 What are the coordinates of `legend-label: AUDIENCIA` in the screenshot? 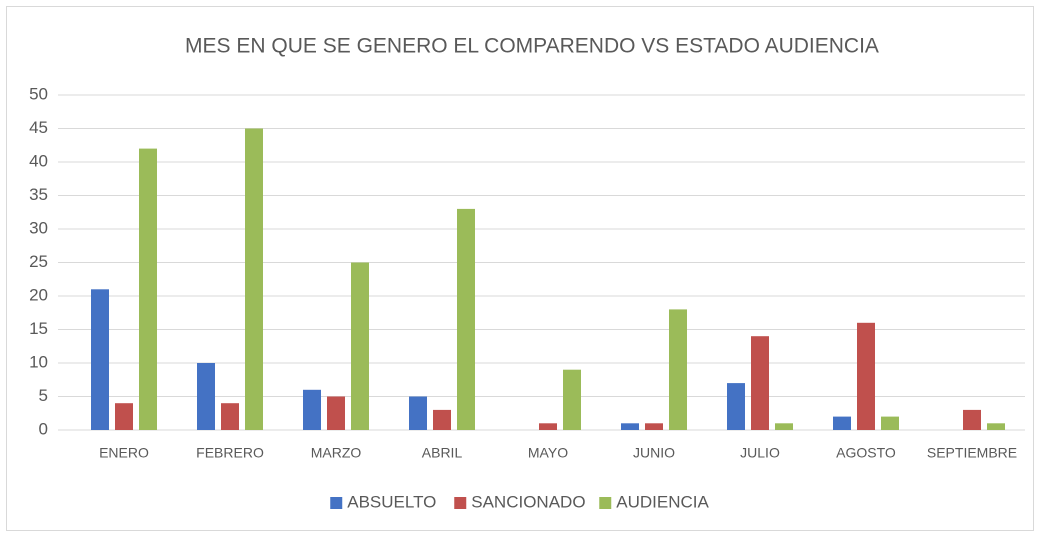 It's located at (662, 501).